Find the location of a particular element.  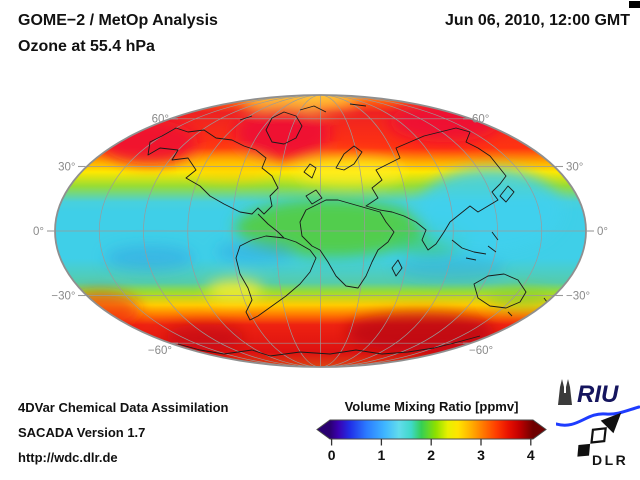

cologne-cathedral-icon is located at coordinates (565, 392).